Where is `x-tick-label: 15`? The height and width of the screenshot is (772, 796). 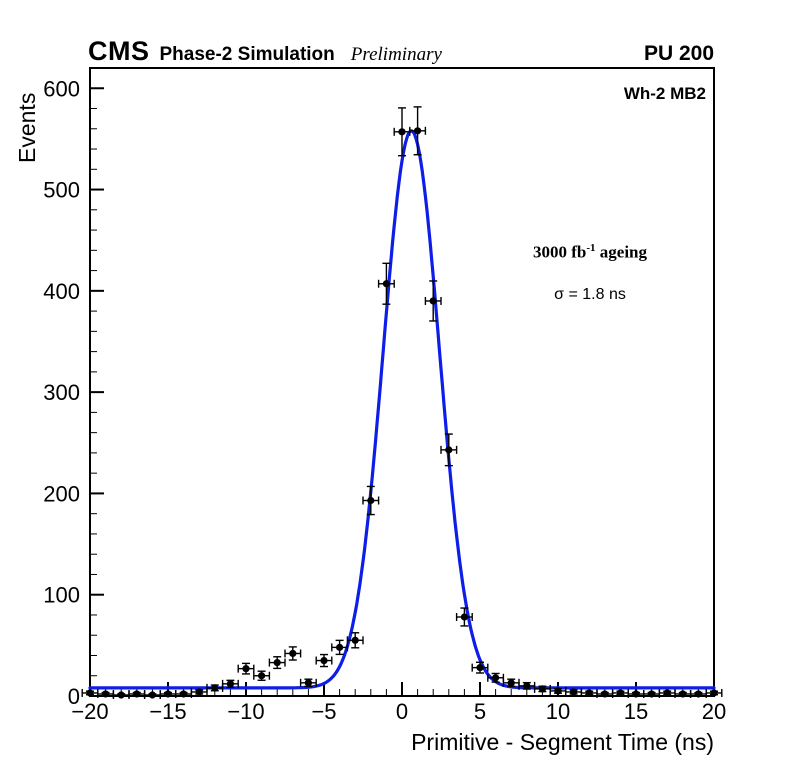
x-tick-label: 15 is located at coordinates (636, 711).